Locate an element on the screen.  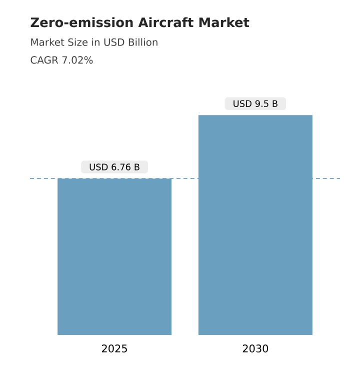
data-label: USD 6.76 B is located at coordinates (115, 167).